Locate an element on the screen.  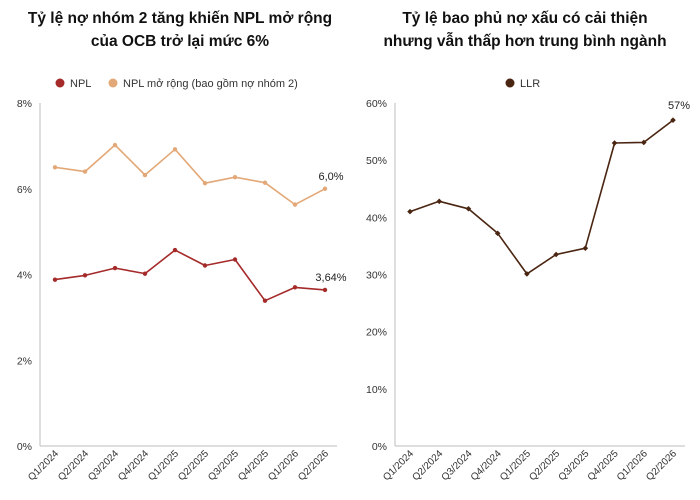
y-tick-label: 40% is located at coordinates (376, 218).